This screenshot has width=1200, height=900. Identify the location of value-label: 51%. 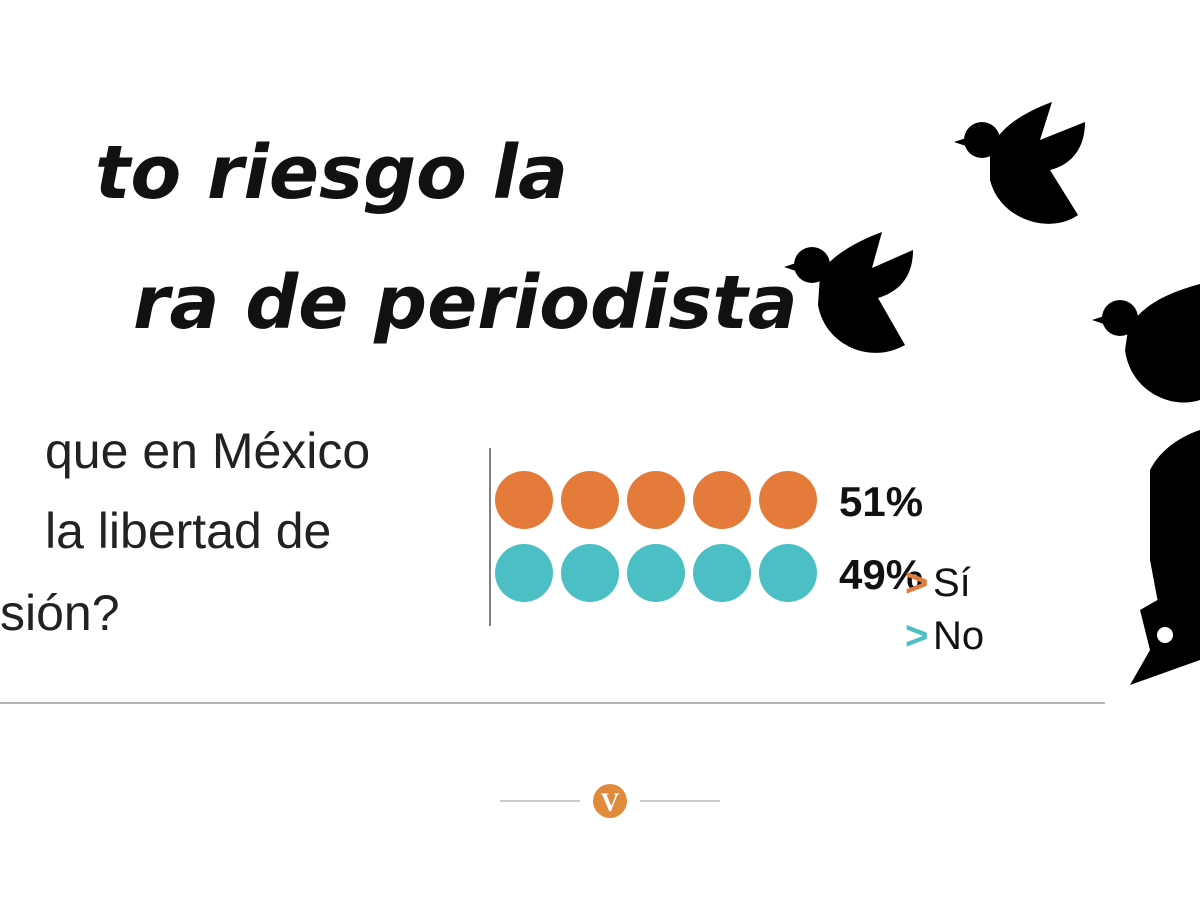
(881, 501).